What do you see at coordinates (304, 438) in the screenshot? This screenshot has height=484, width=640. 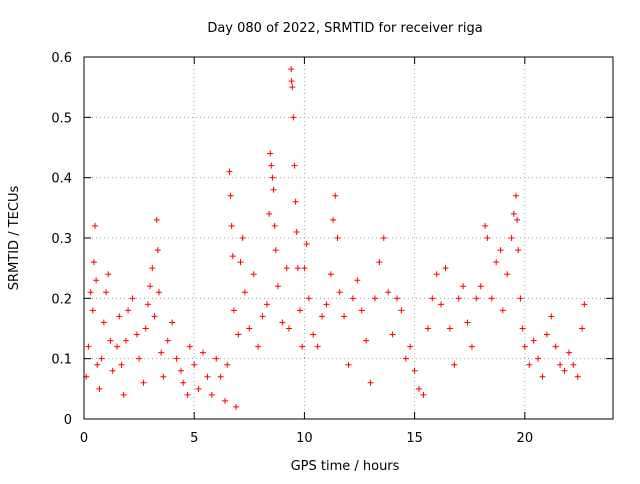 I see `x-tick-label: 10` at bounding box center [304, 438].